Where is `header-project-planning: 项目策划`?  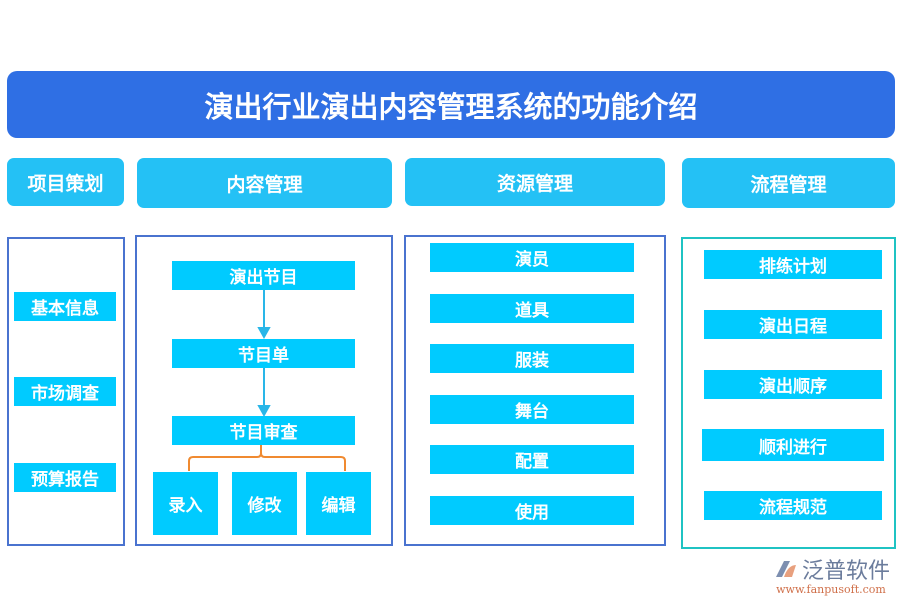 header-project-planning: 项目策划 is located at coordinates (65, 182).